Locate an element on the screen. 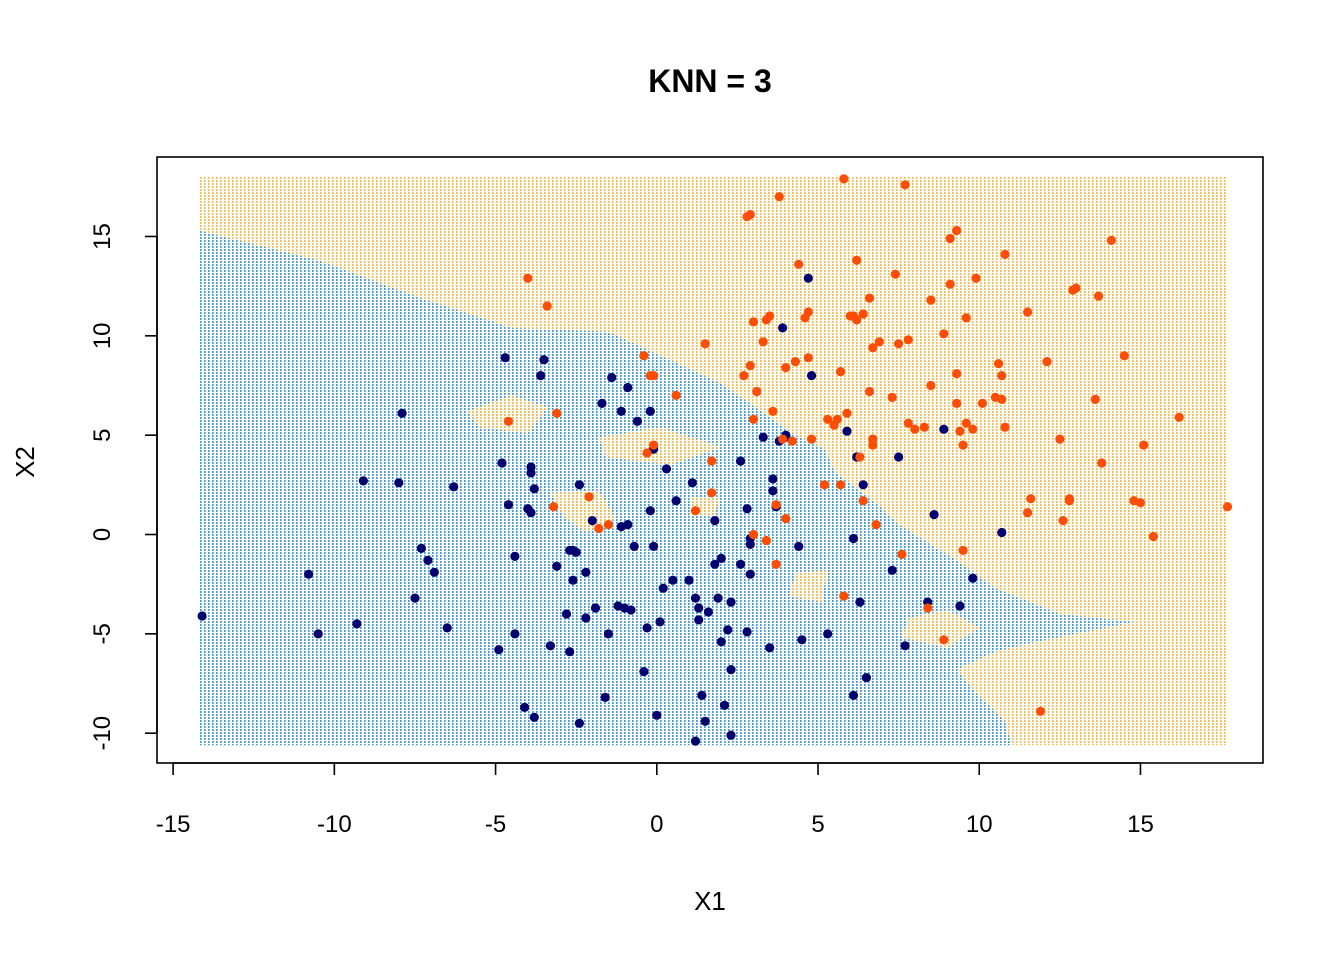 The image size is (1344, 960). x-tick-label: 15 is located at coordinates (1140, 824).